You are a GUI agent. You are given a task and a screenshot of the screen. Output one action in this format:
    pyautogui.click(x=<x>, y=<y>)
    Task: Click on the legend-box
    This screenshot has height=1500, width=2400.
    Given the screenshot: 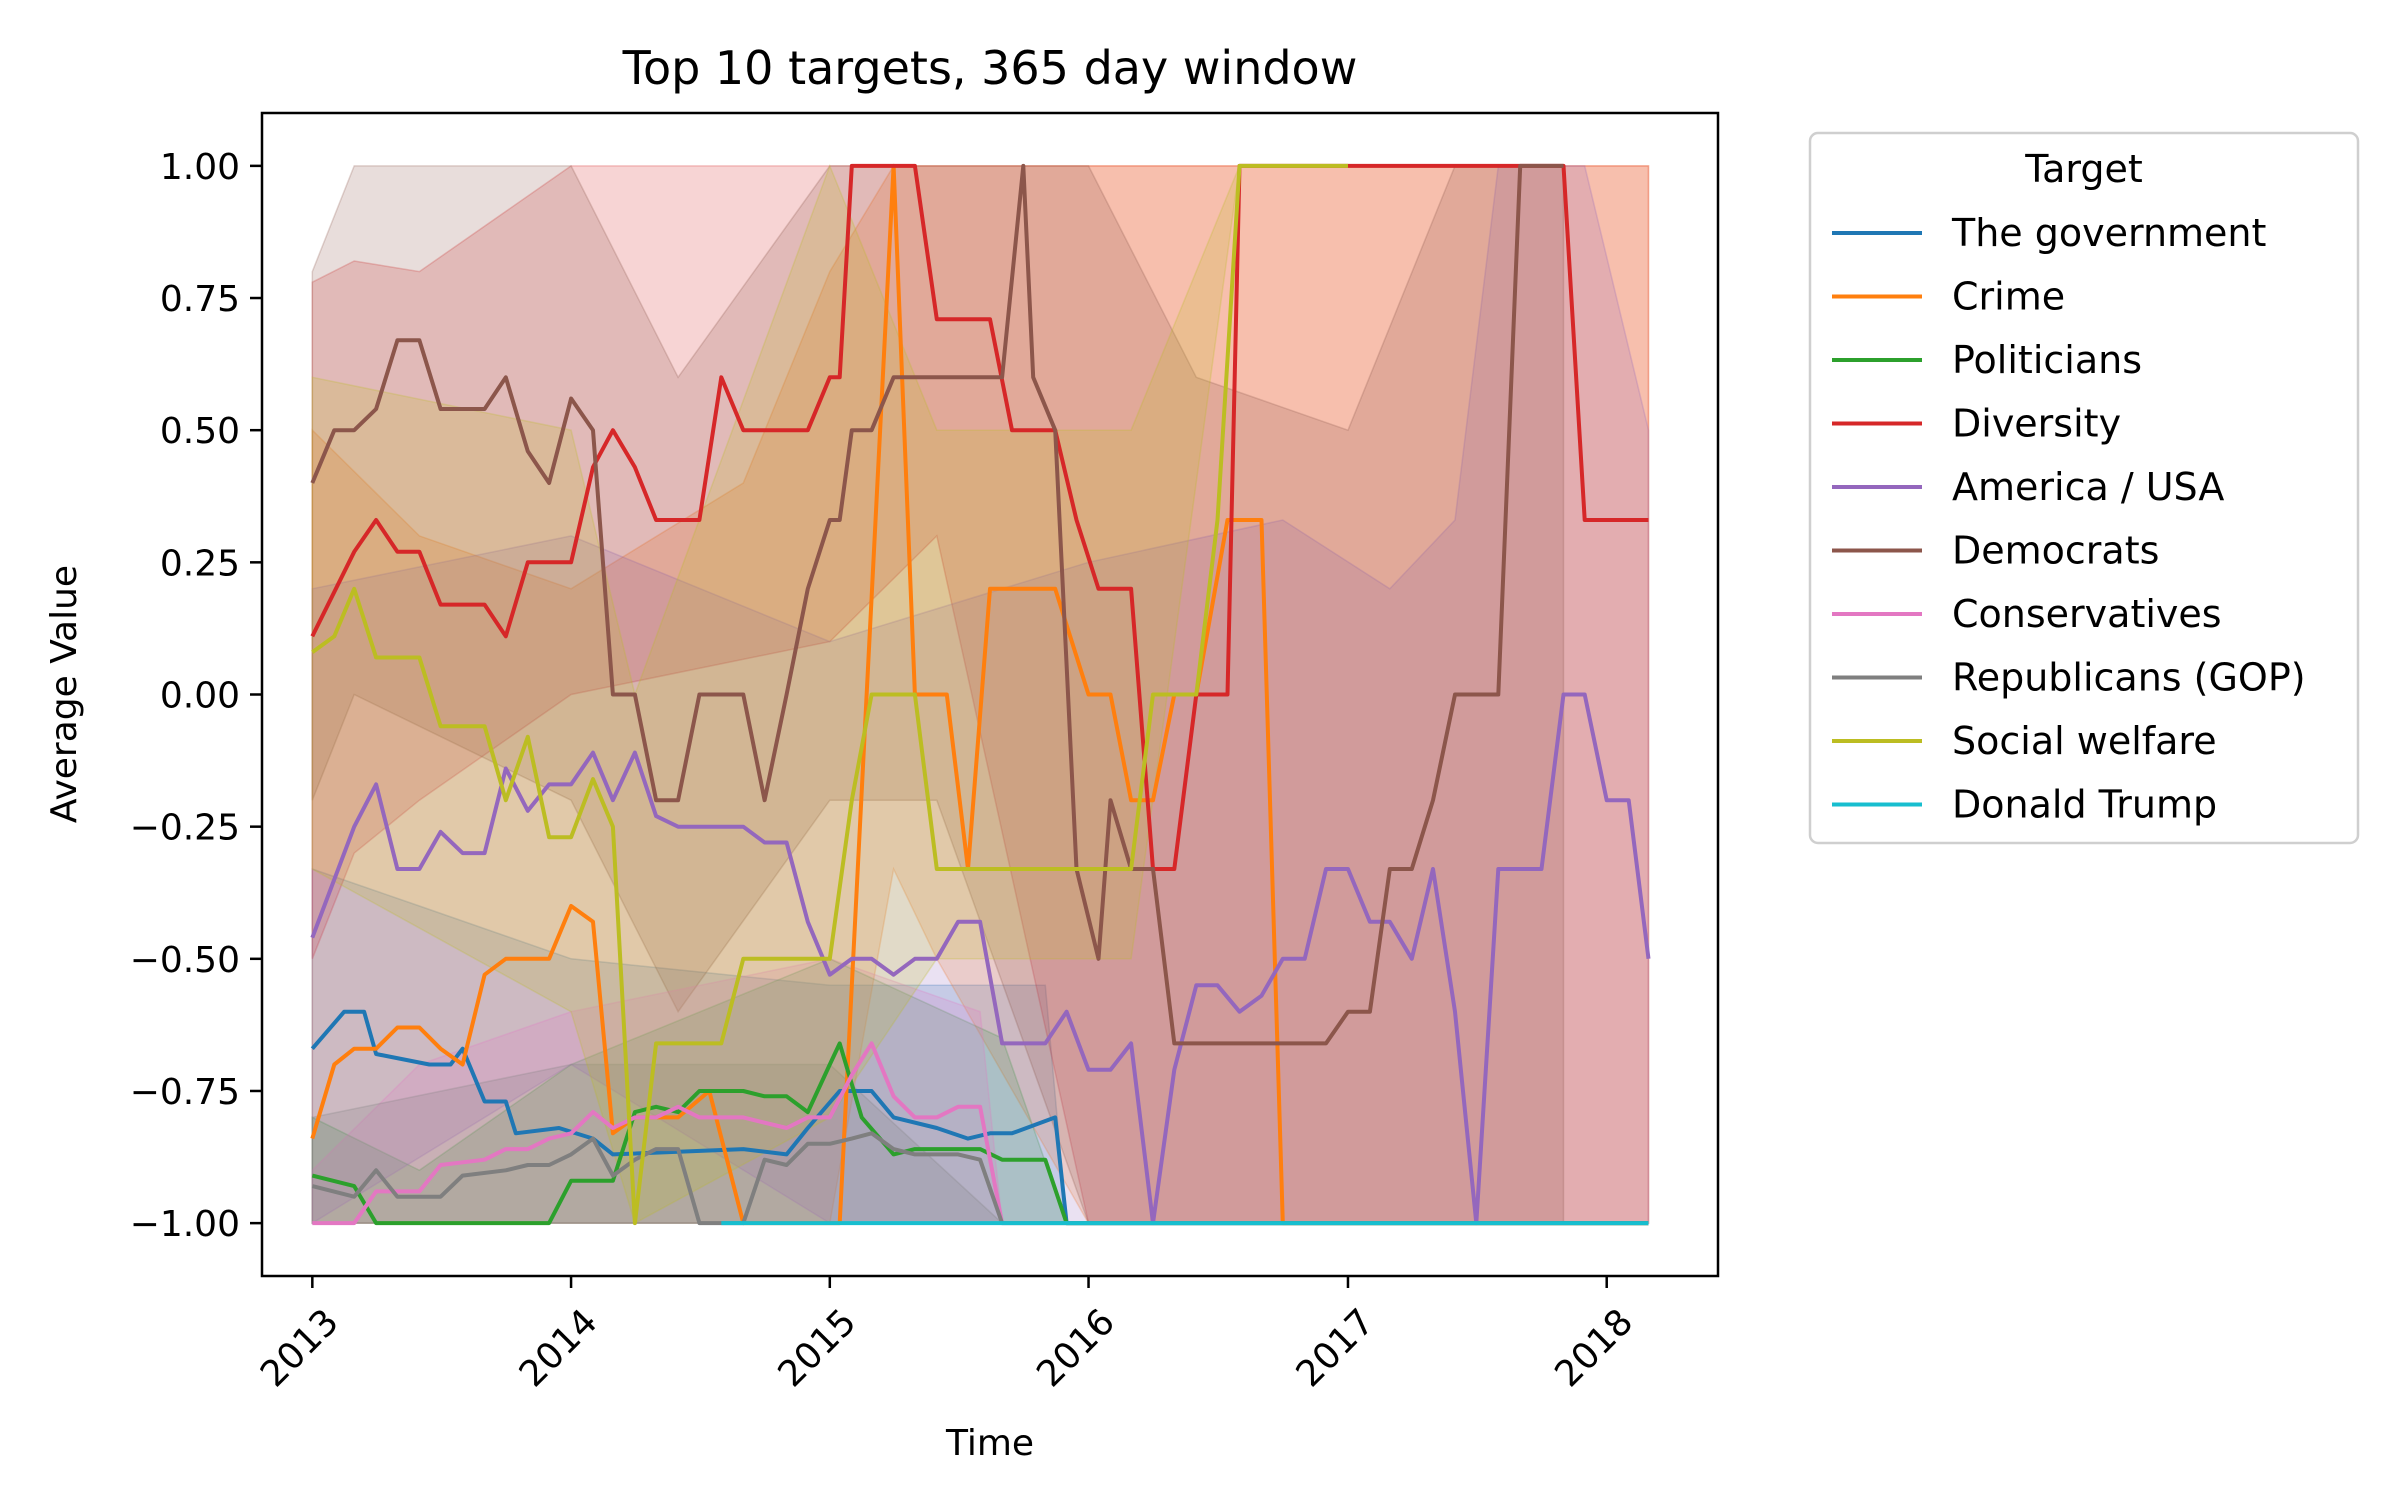 What is the action you would take?
    pyautogui.click(x=2084, y=488)
    